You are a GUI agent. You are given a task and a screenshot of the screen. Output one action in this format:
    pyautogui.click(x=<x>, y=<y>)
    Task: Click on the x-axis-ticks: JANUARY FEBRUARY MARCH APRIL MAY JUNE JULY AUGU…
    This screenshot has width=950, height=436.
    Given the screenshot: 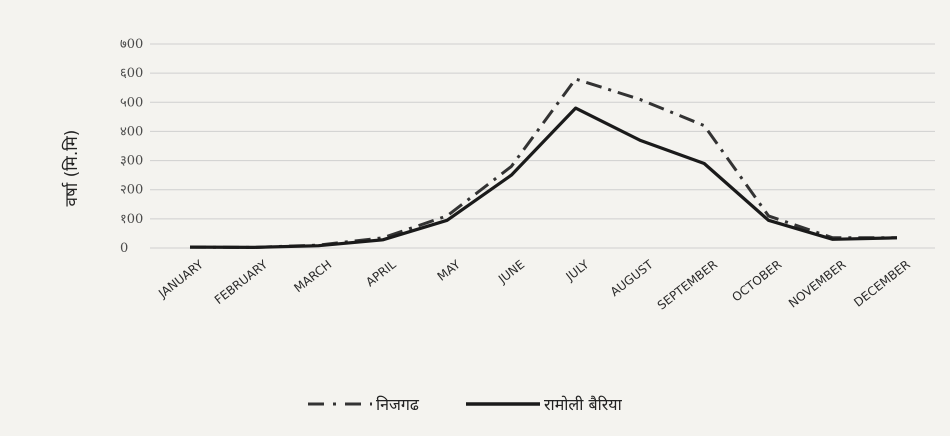 What is the action you would take?
    pyautogui.click(x=534, y=285)
    